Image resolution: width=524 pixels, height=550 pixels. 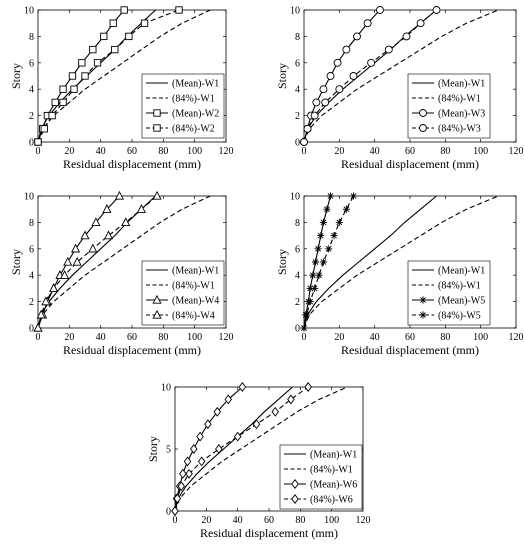 I want to click on y-tick-label: 8, so click(x=297, y=37).